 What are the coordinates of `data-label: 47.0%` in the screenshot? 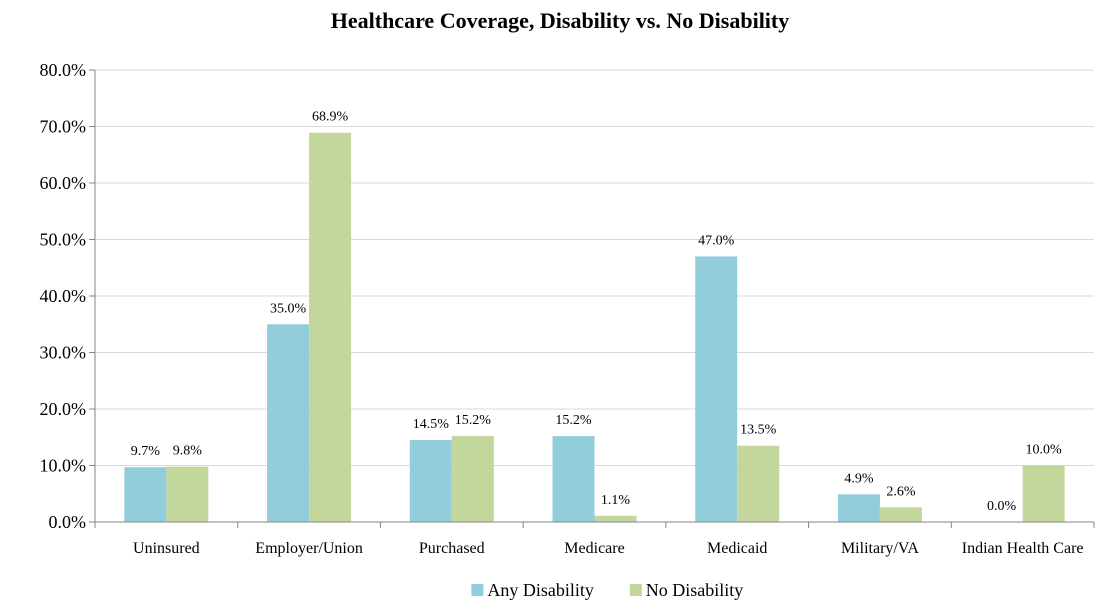 It's located at (716, 240).